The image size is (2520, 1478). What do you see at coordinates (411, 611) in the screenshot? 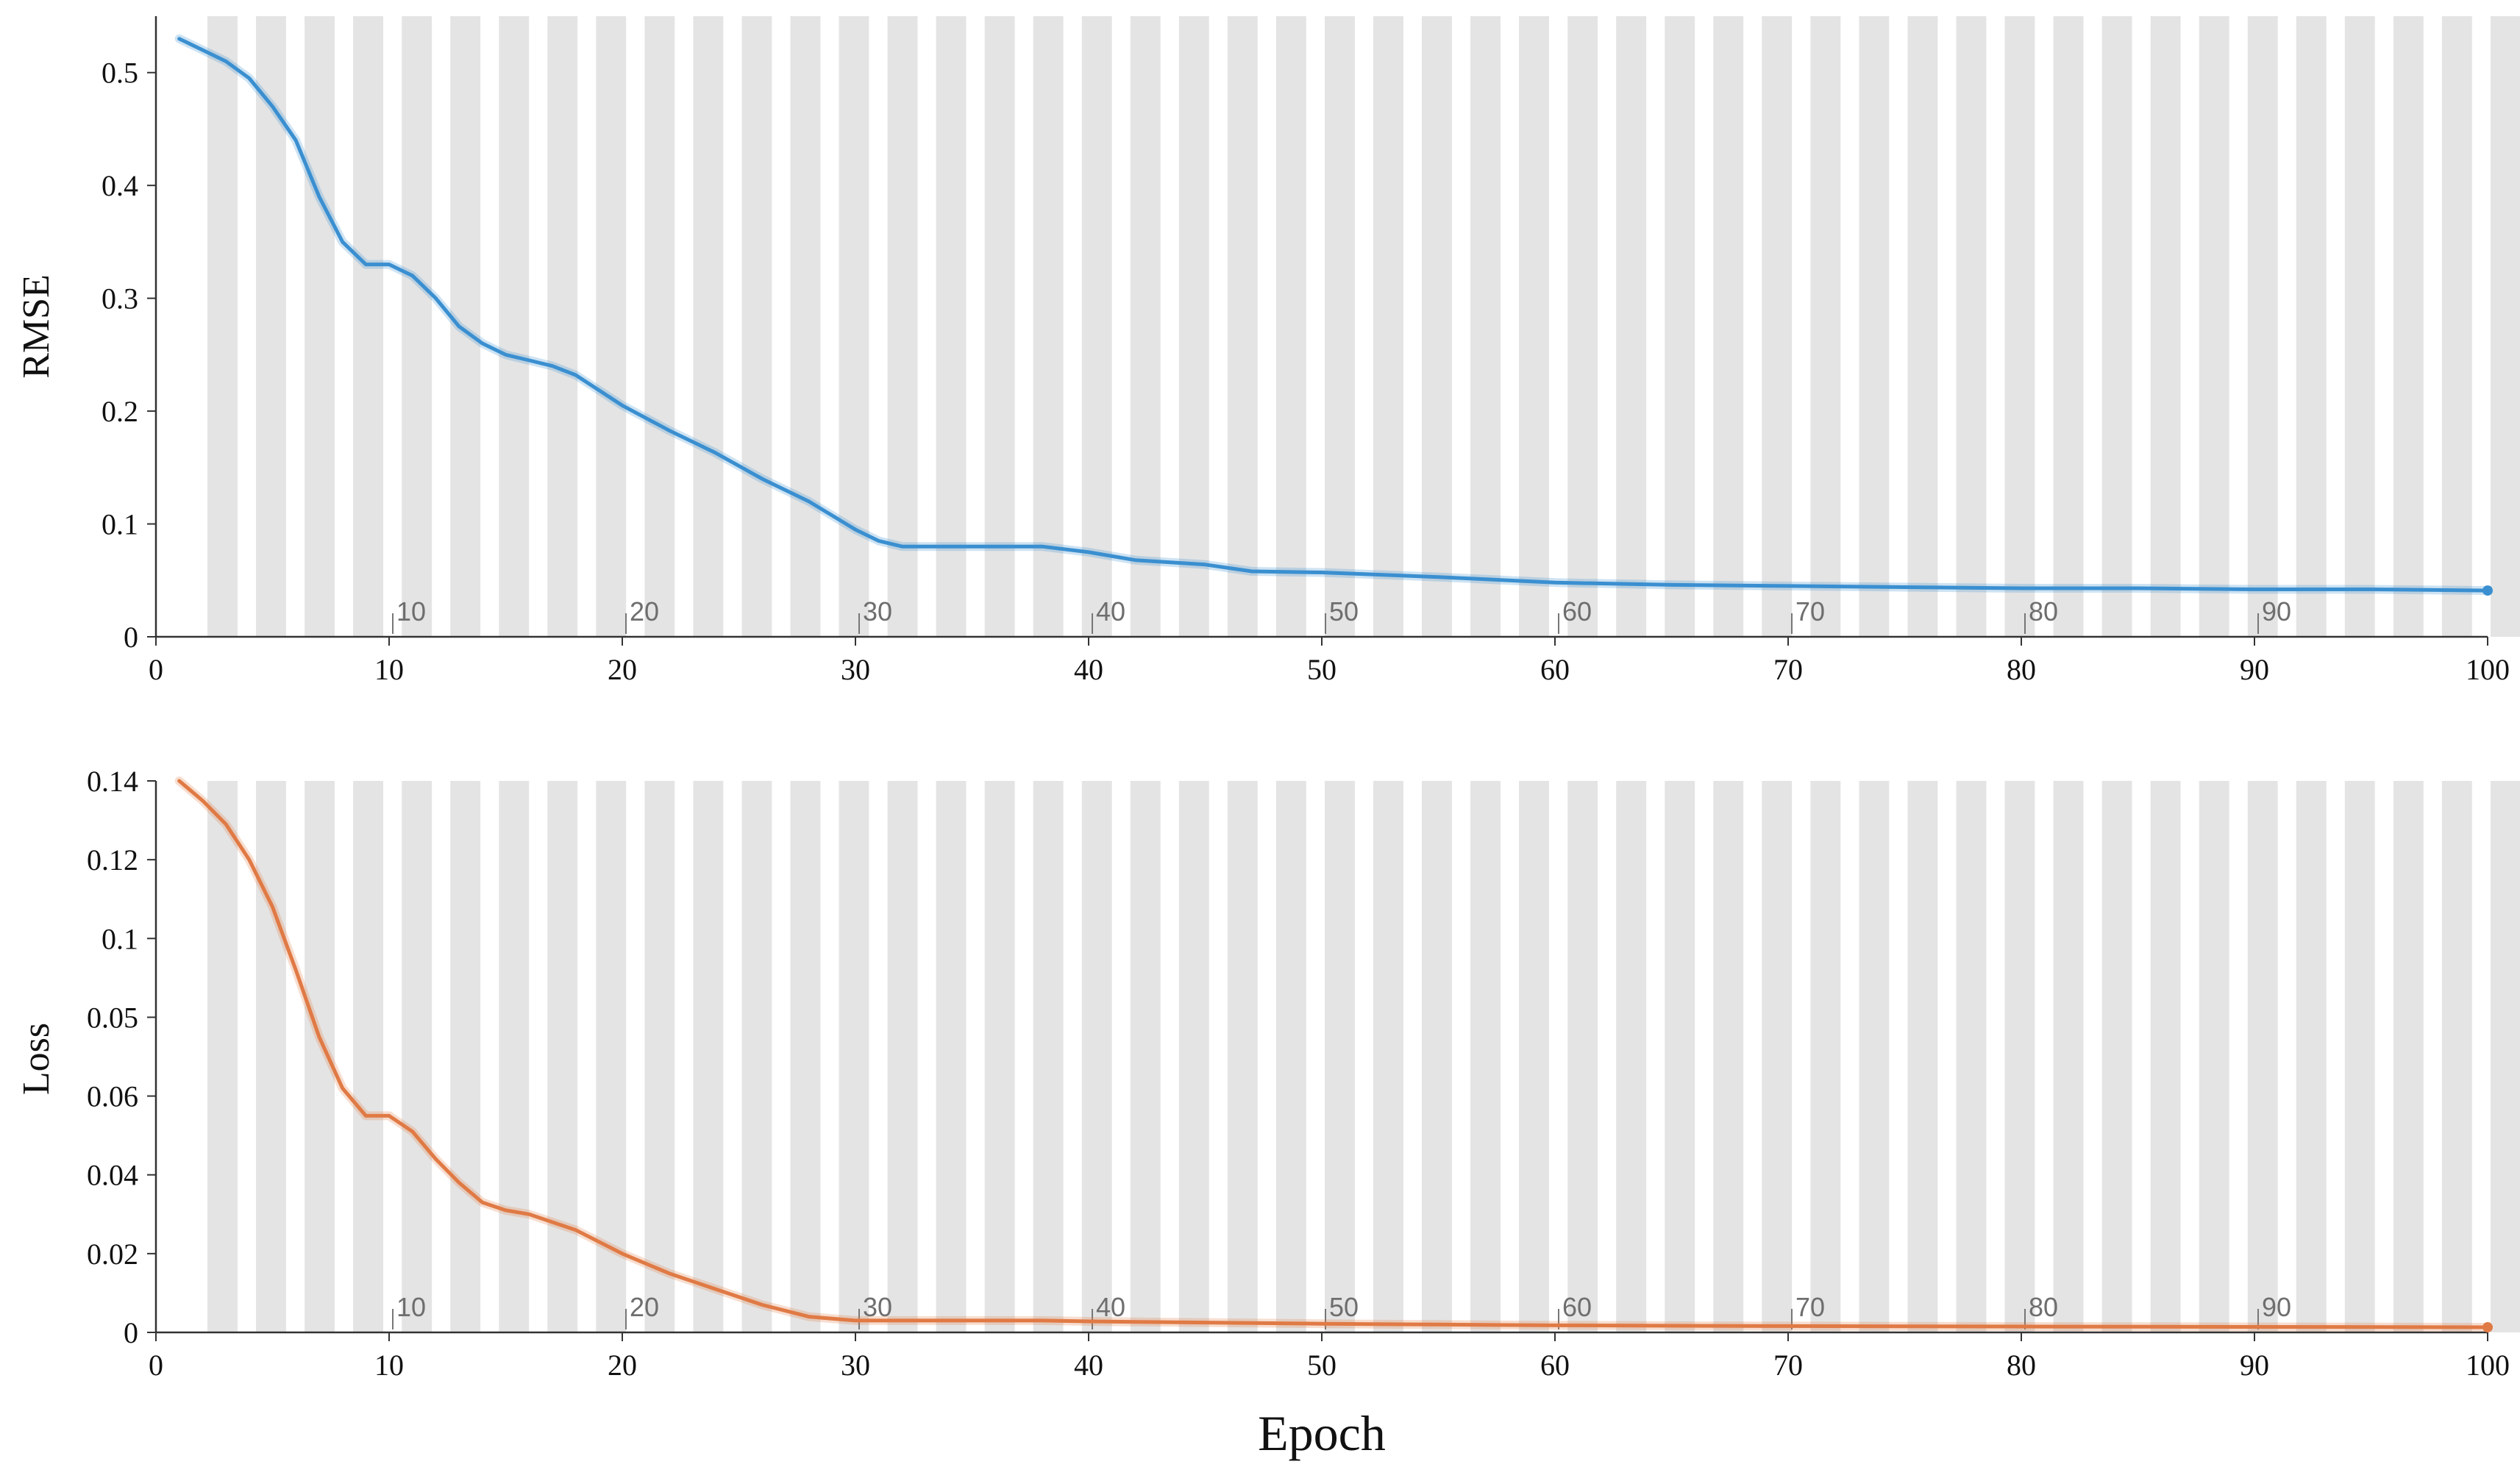
I see `inner-tick-label: 10` at bounding box center [411, 611].